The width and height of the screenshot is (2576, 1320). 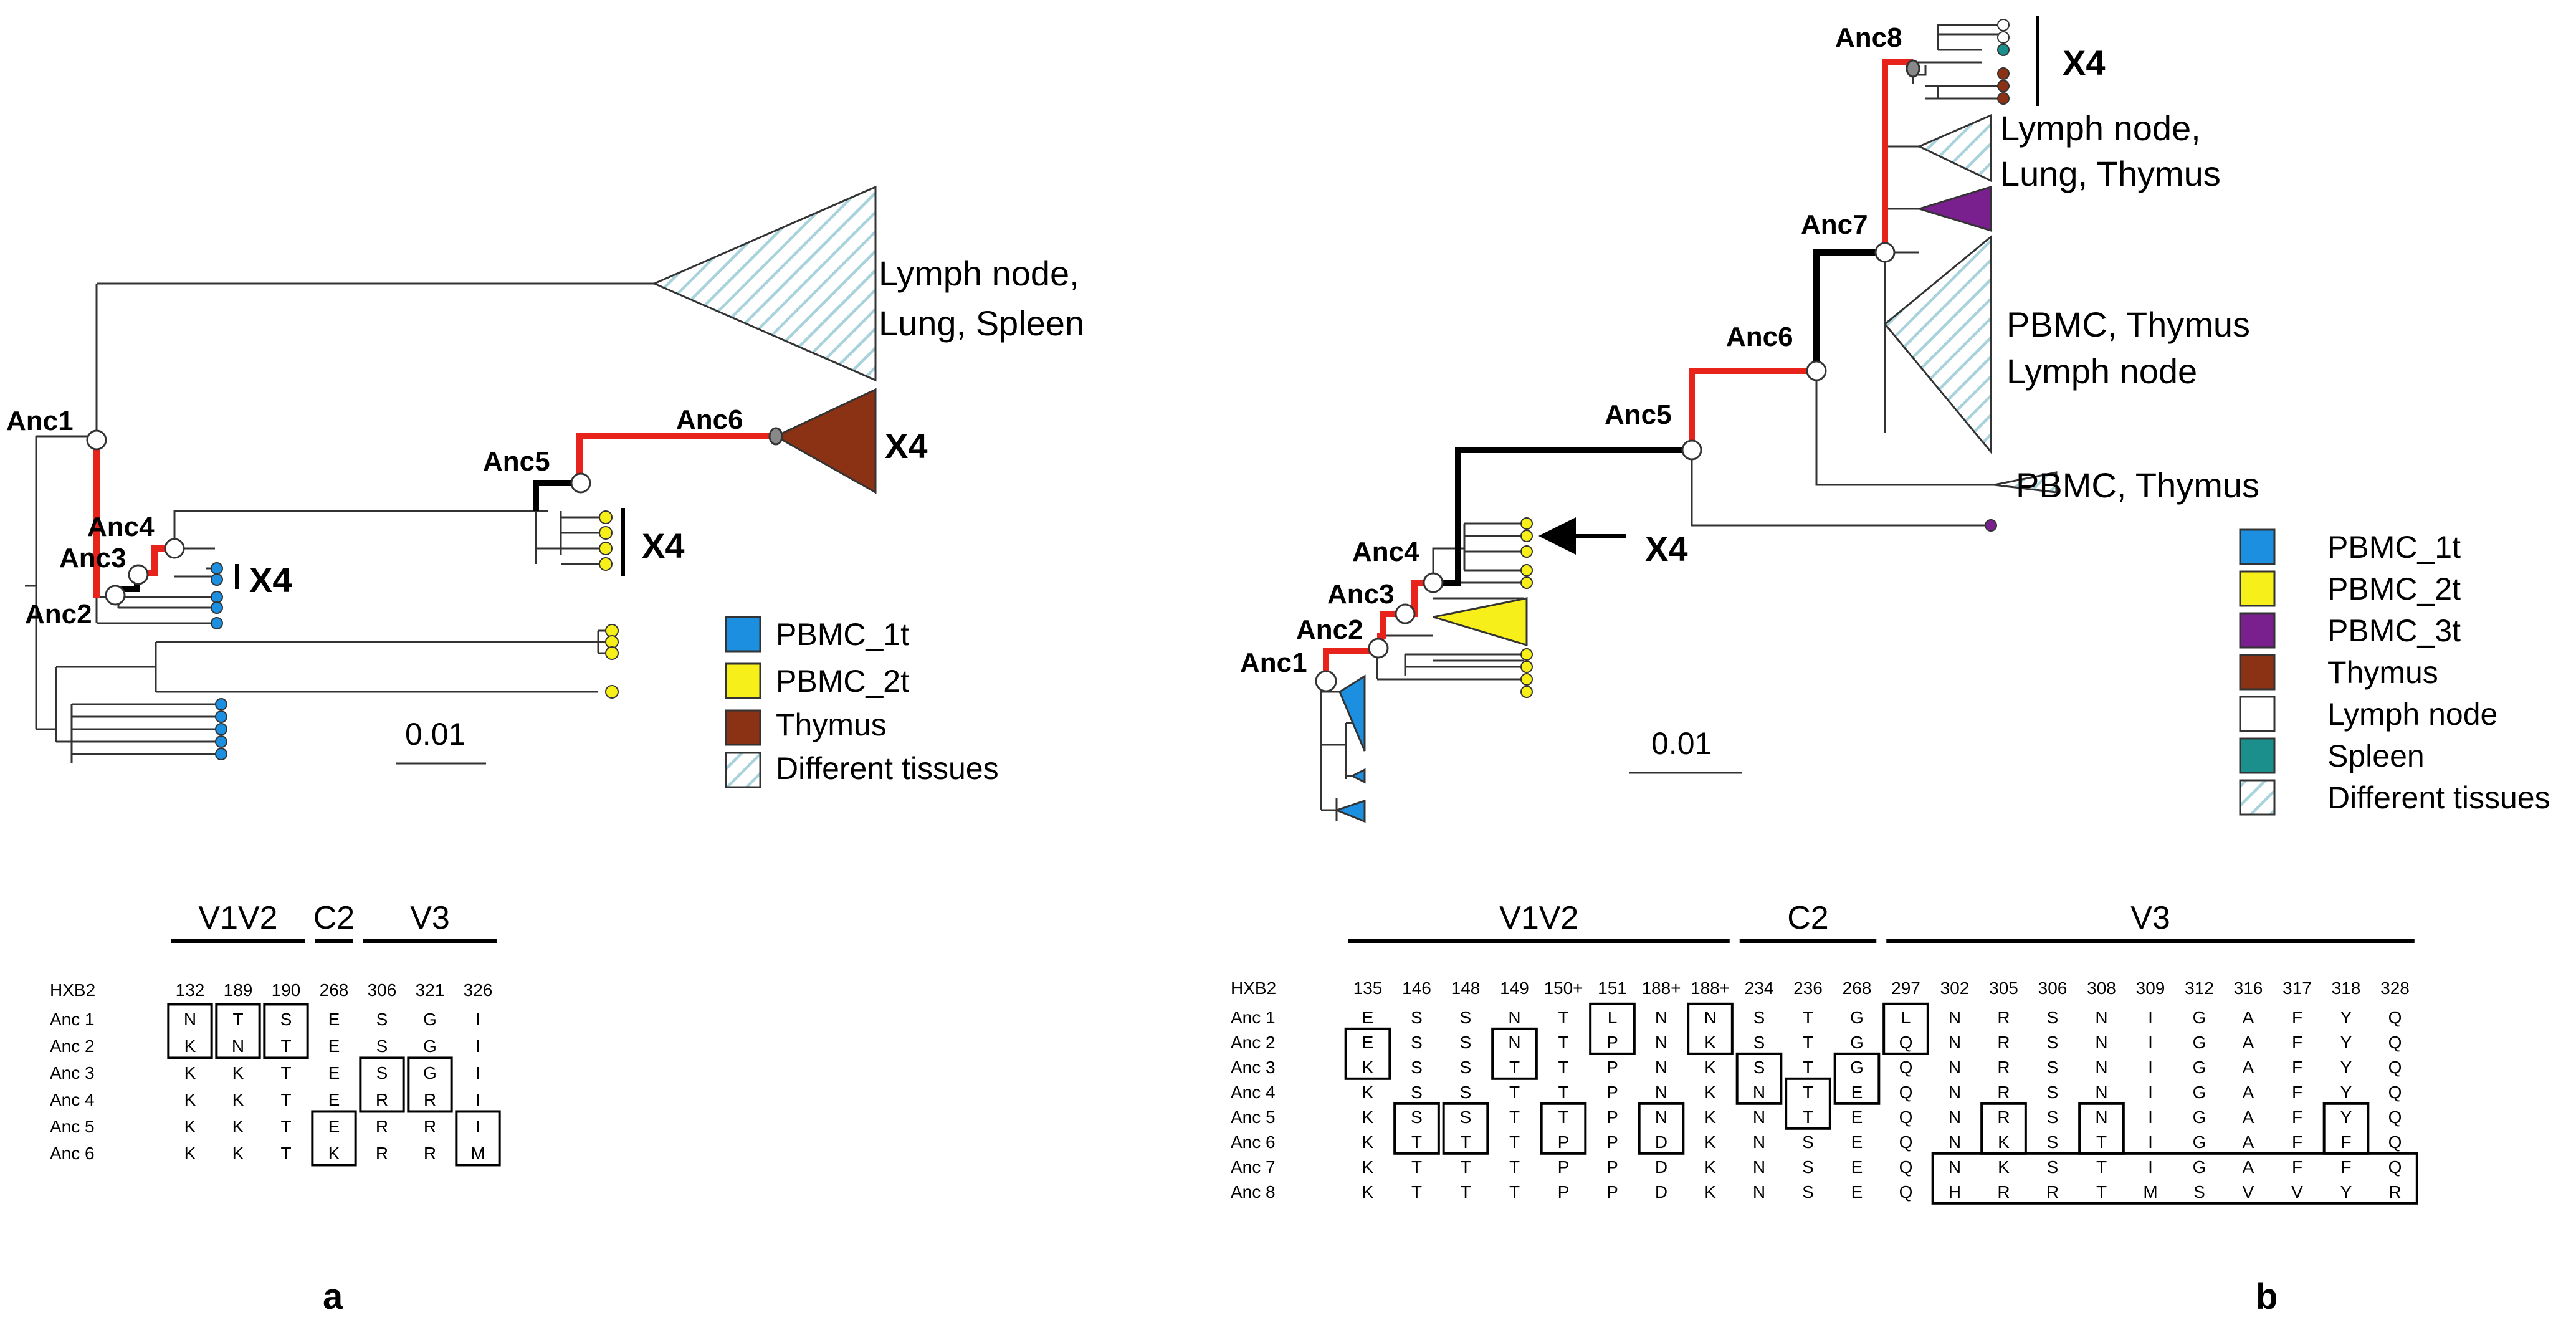 I want to click on legend-b-label-1: PBMC_2t, so click(x=2394, y=589).